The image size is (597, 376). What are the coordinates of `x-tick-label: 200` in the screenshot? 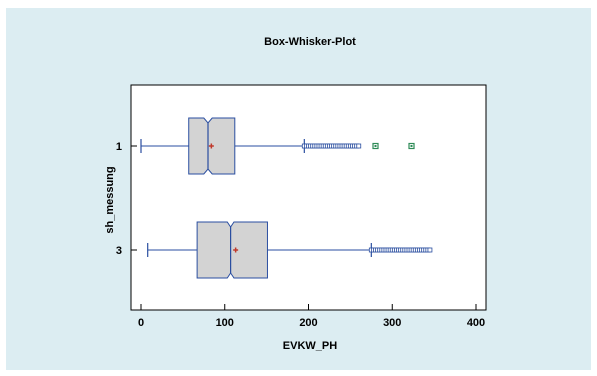 It's located at (308, 323).